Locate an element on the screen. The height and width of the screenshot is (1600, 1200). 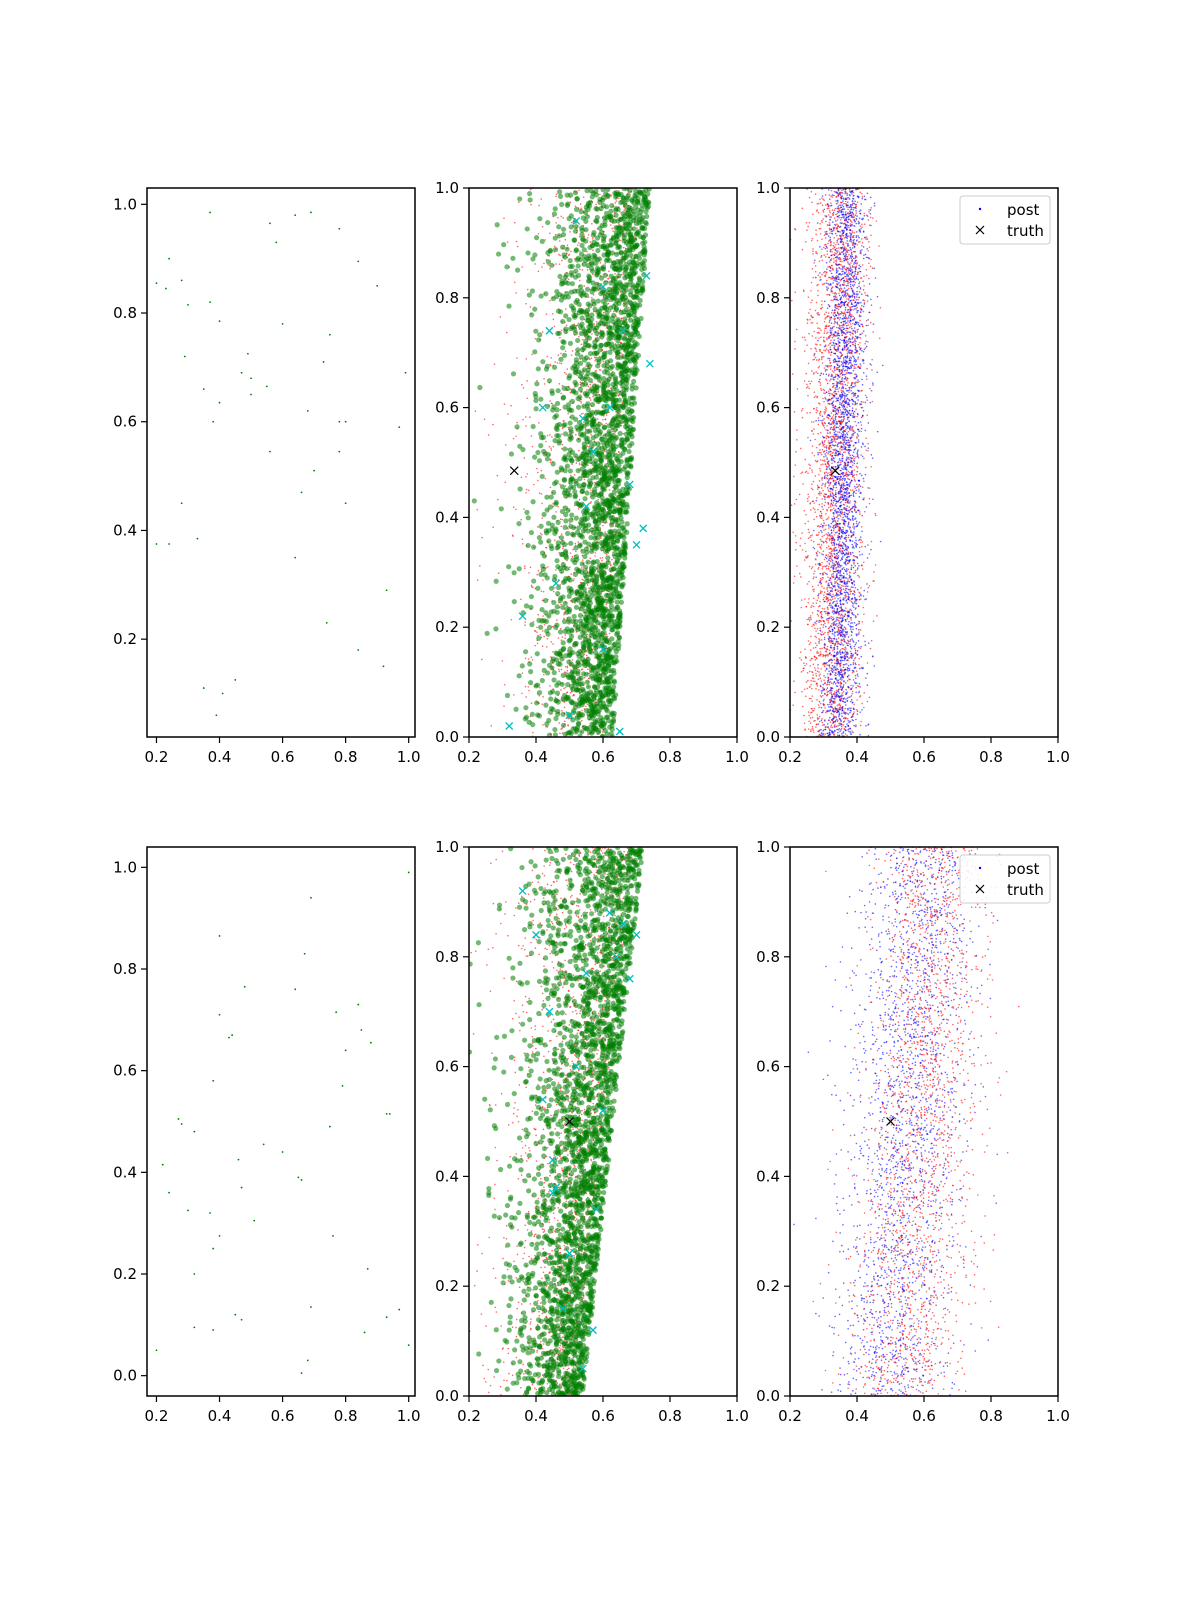
x-tick-label: 0.4 is located at coordinates (220, 757).